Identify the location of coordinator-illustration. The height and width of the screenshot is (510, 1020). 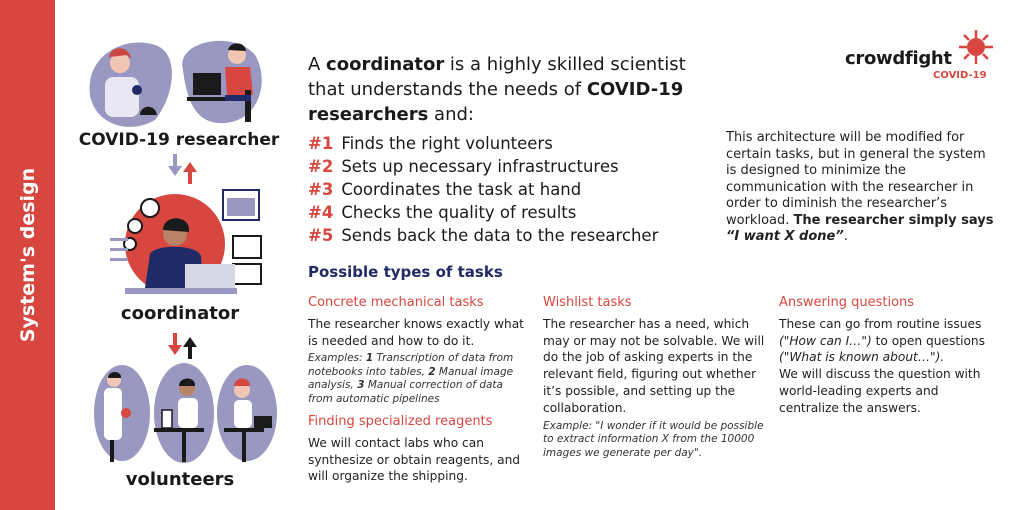
(186, 241).